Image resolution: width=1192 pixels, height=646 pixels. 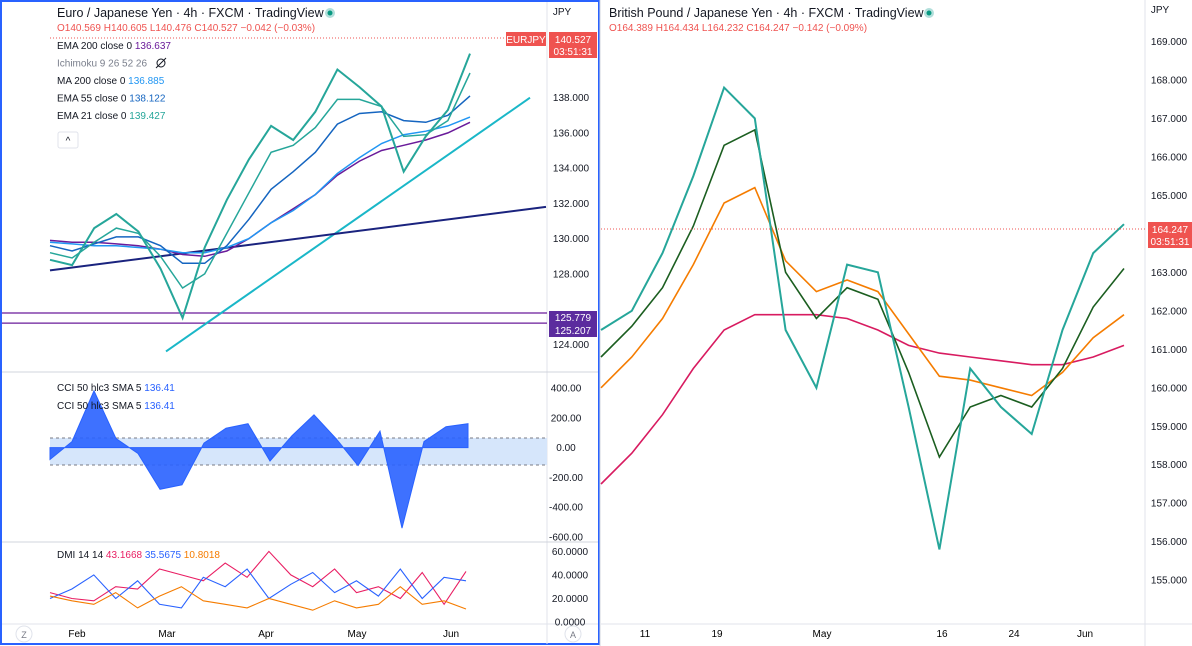 I want to click on time-label-jun: Jun, so click(x=451, y=634).